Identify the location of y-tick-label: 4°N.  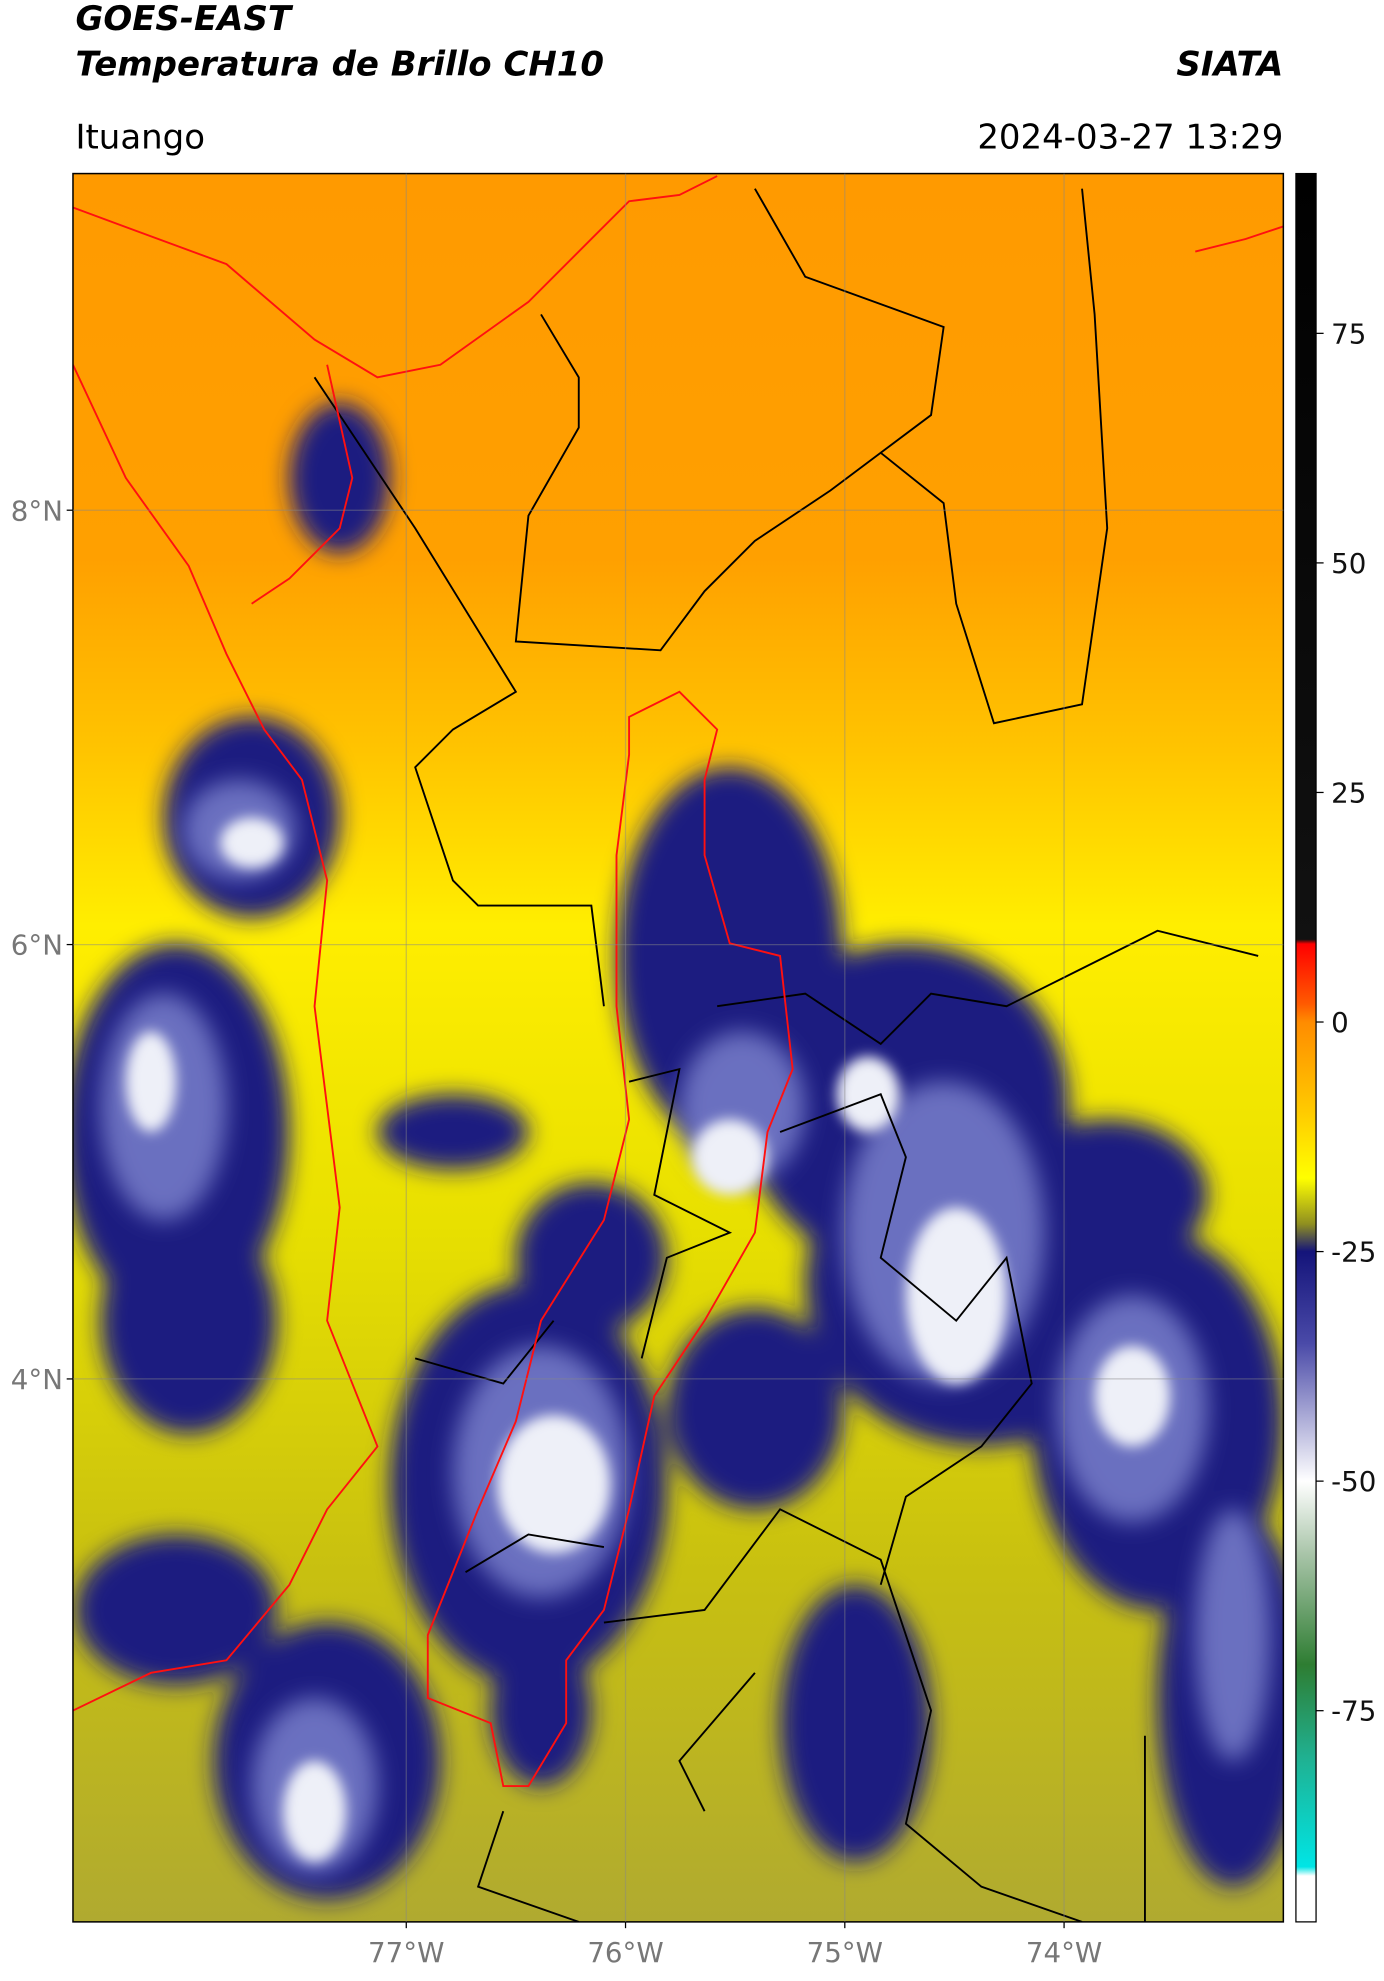
(37, 1379).